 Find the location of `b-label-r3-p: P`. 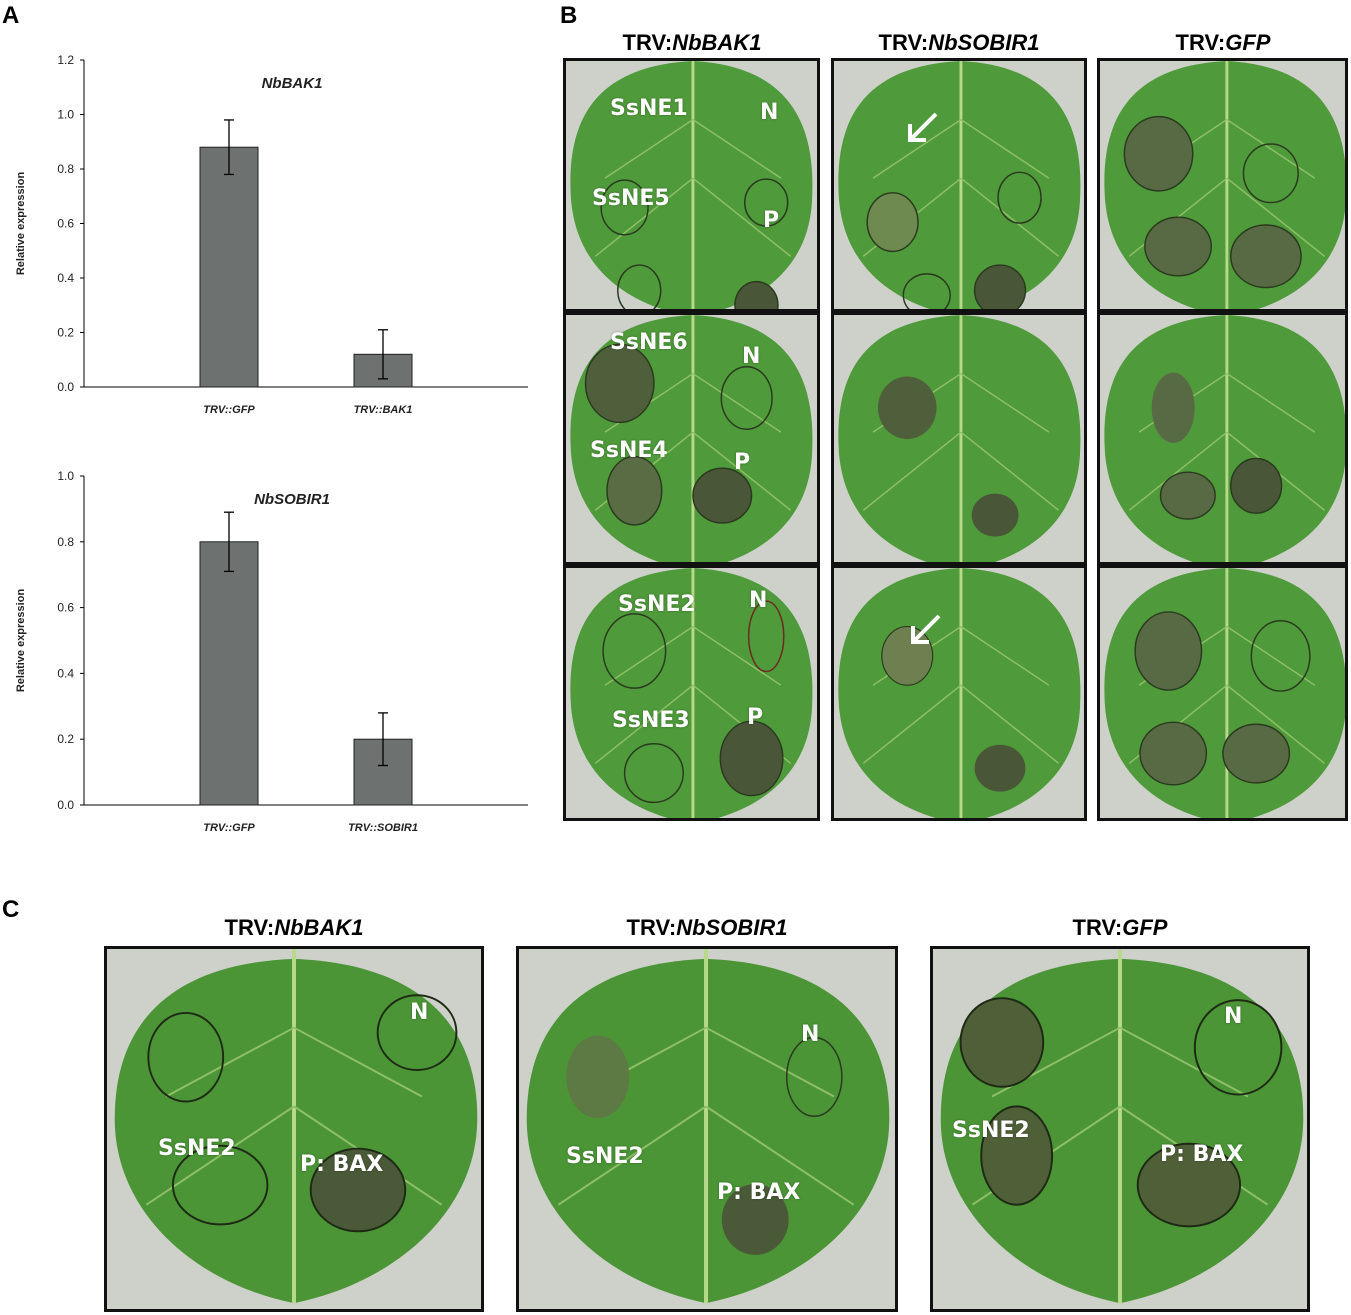

b-label-r3-p: P is located at coordinates (755, 717).